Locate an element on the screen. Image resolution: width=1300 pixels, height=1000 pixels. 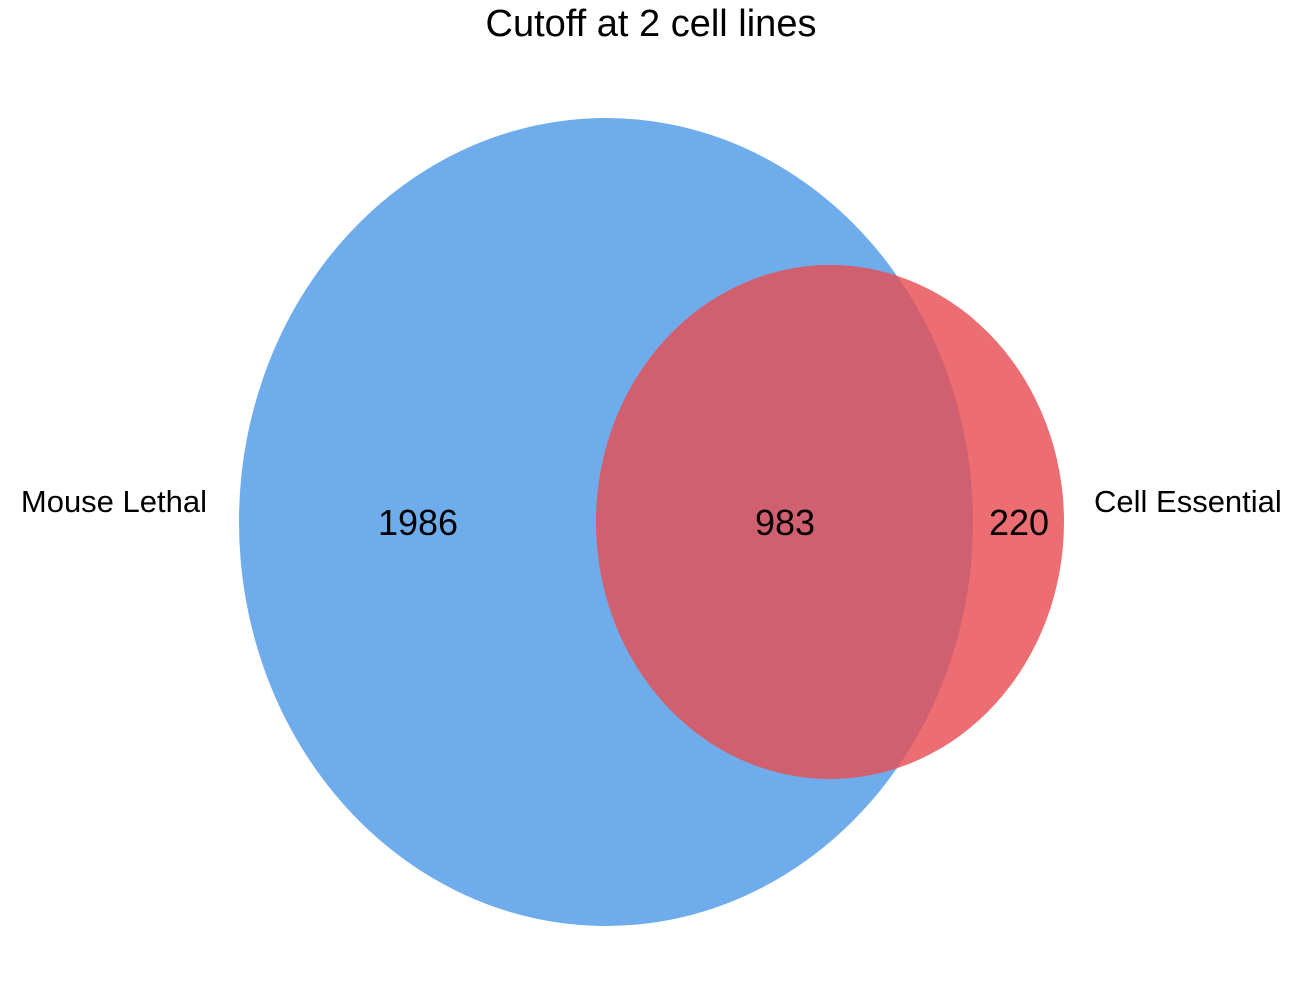
intersection-count: 983 is located at coordinates (785, 522).